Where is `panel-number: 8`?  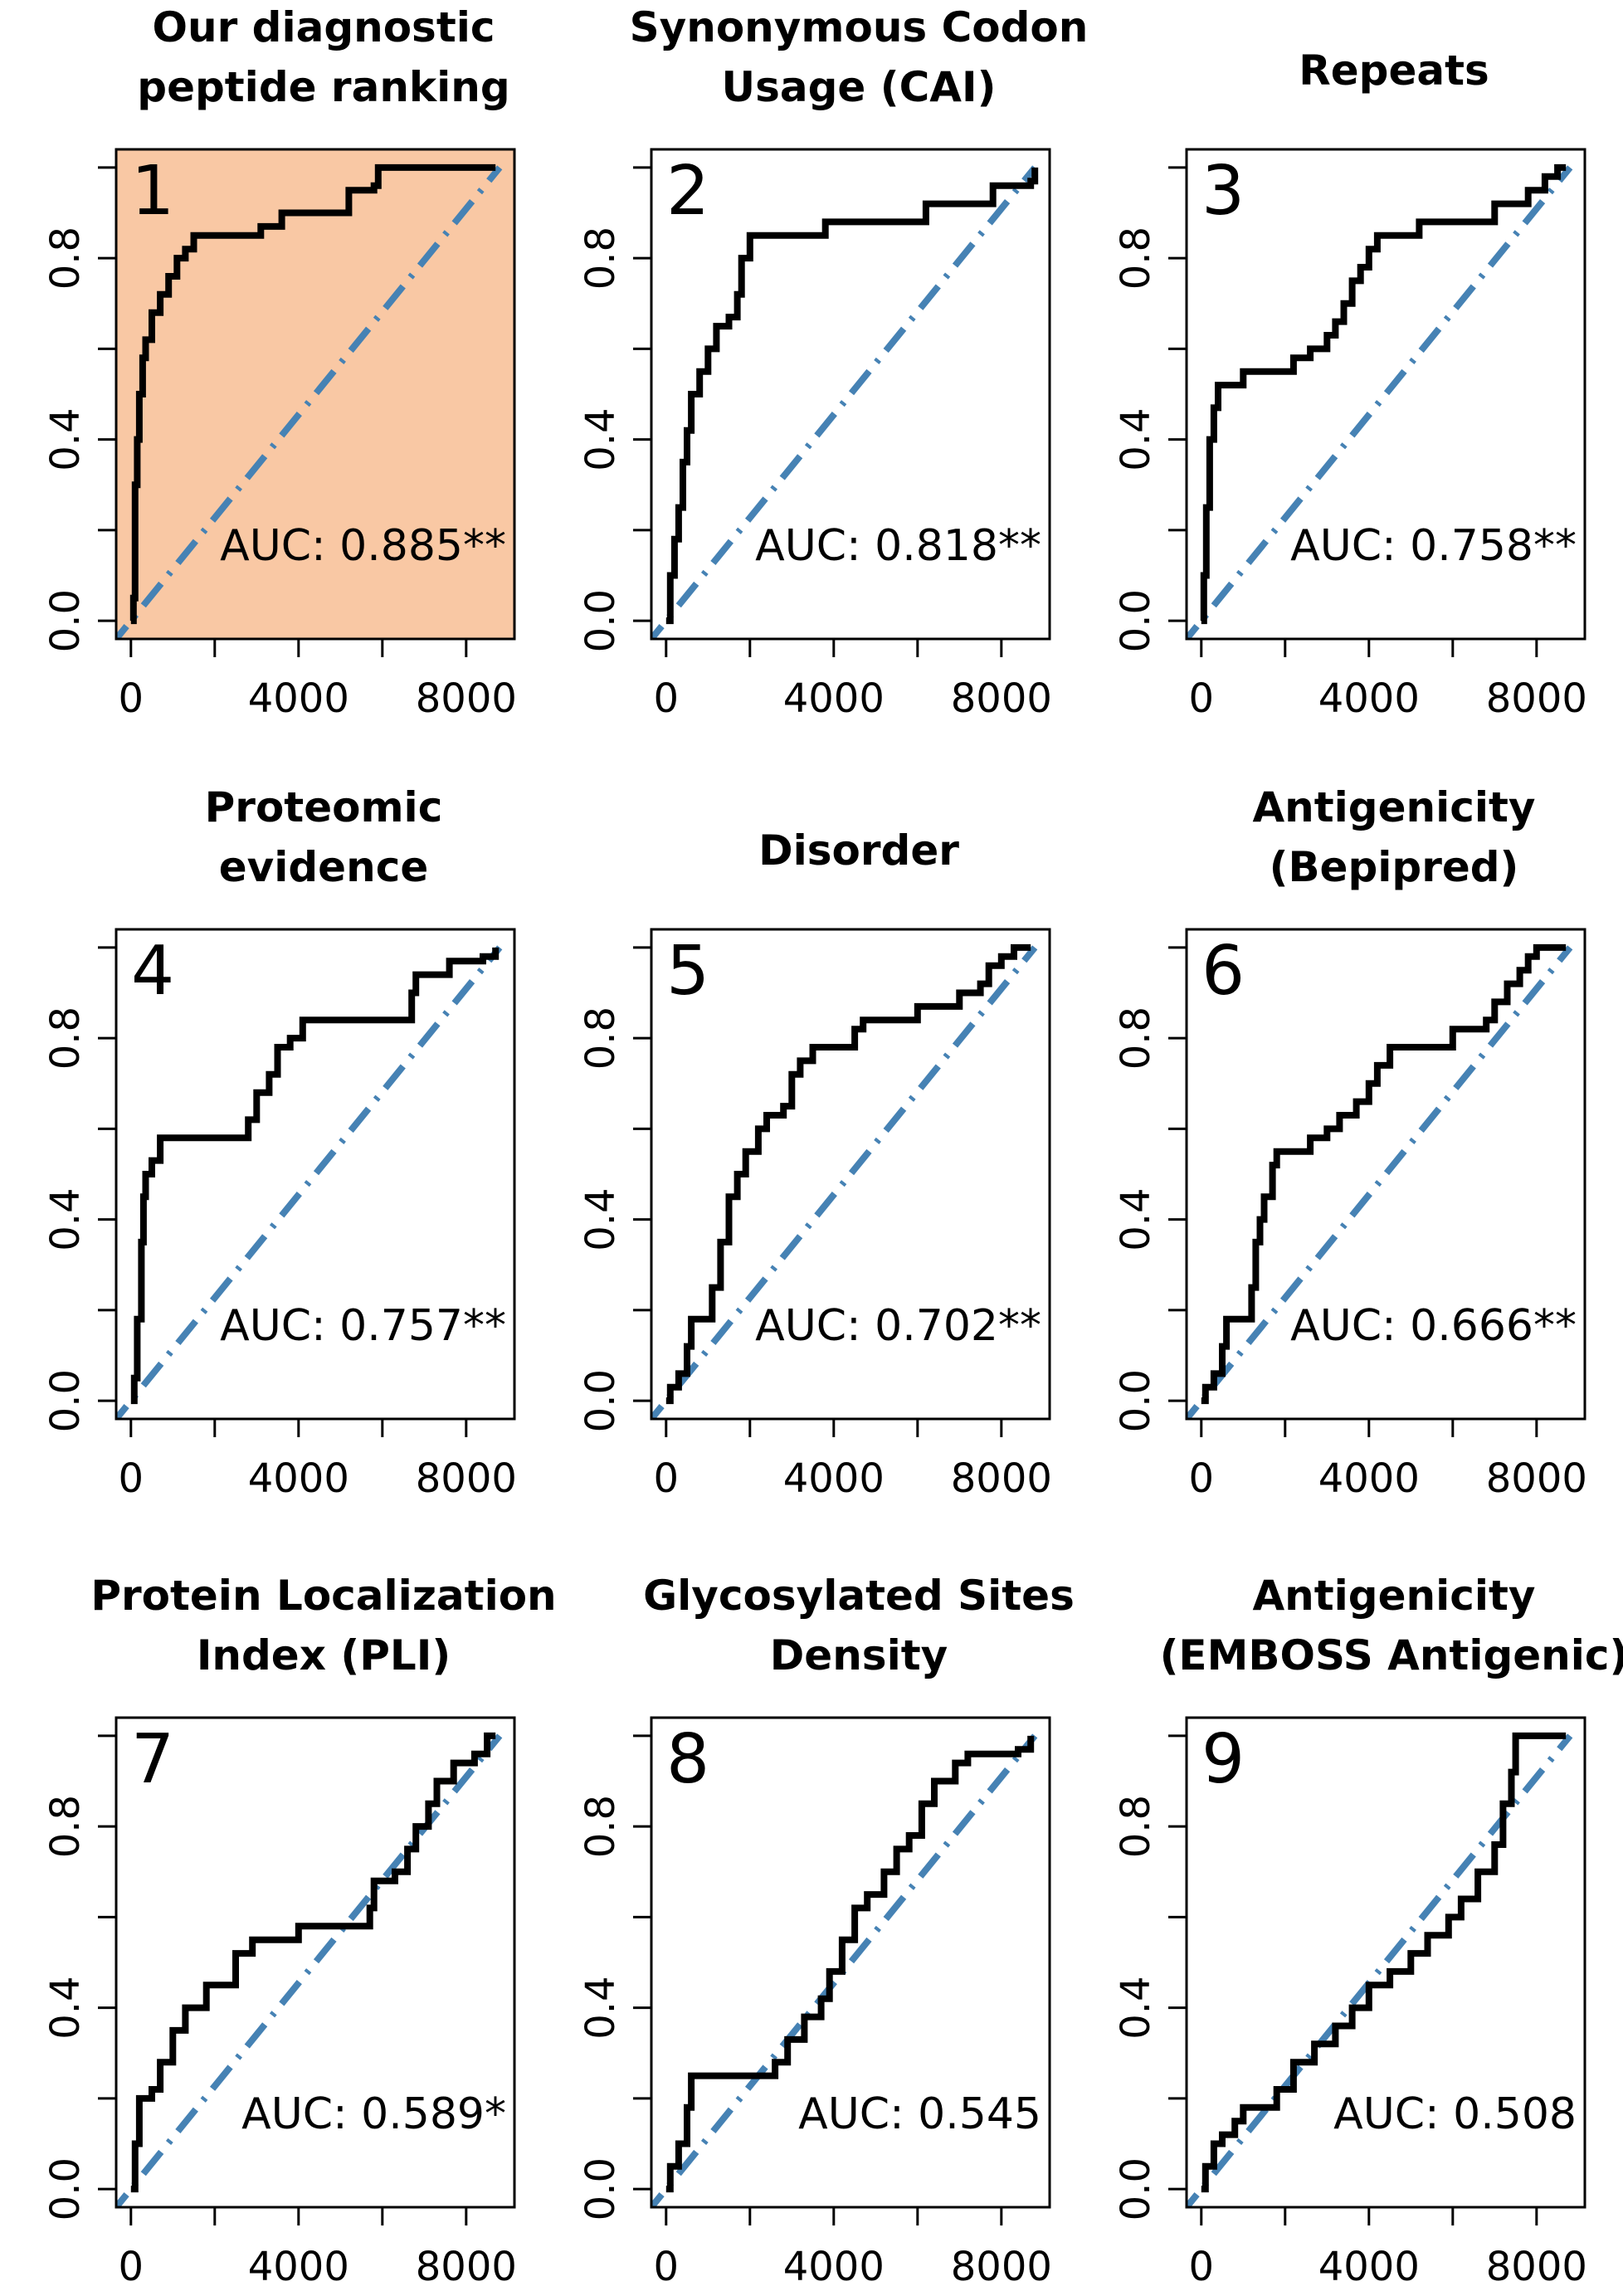 panel-number: 8 is located at coordinates (687, 1760).